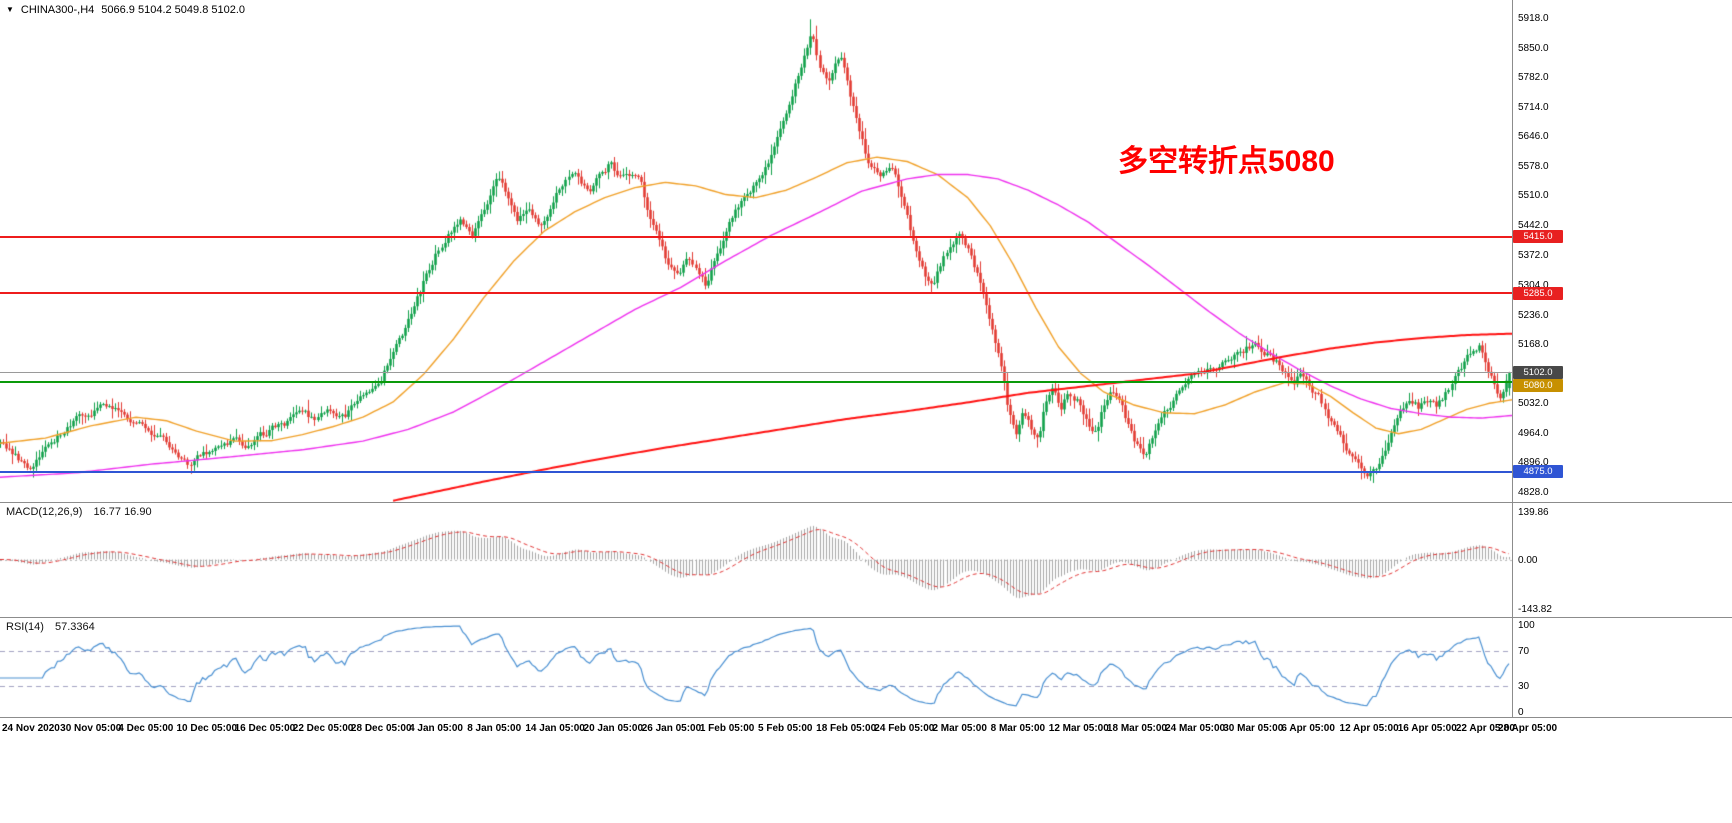 Image resolution: width=1732 pixels, height=823 pixels. What do you see at coordinates (1533, 315) in the screenshot?
I see `price-axis-label: 5236.0` at bounding box center [1533, 315].